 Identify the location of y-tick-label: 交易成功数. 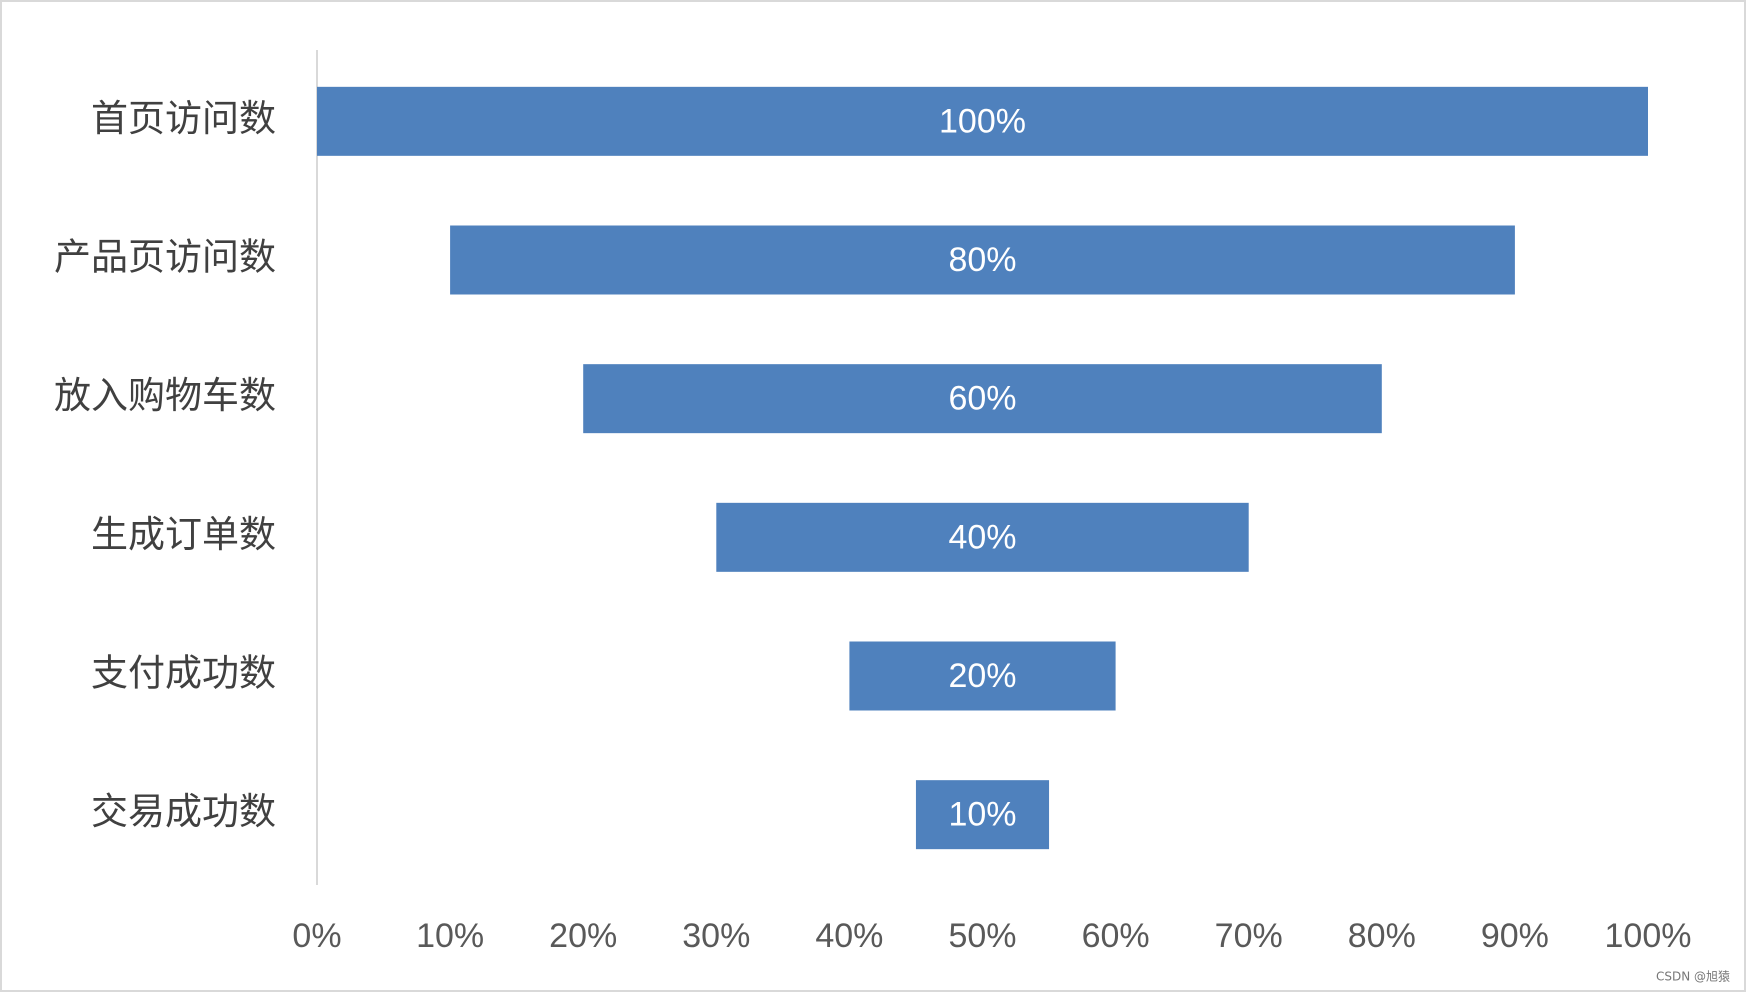
(183, 811).